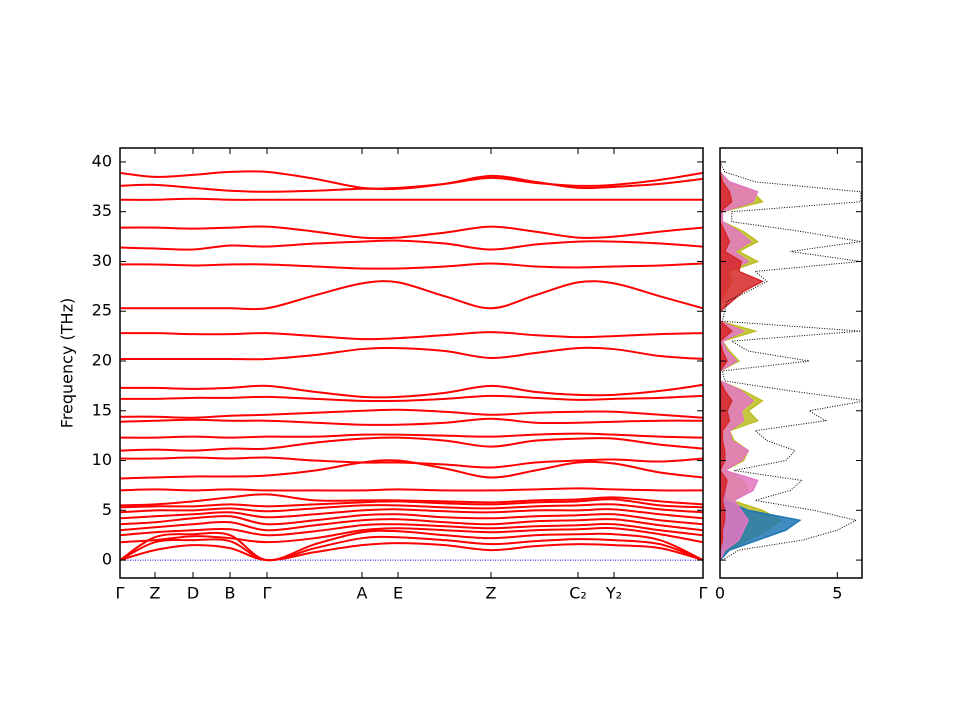 The width and height of the screenshot is (960, 724). What do you see at coordinates (193, 593) in the screenshot?
I see `x-tick-label: D` at bounding box center [193, 593].